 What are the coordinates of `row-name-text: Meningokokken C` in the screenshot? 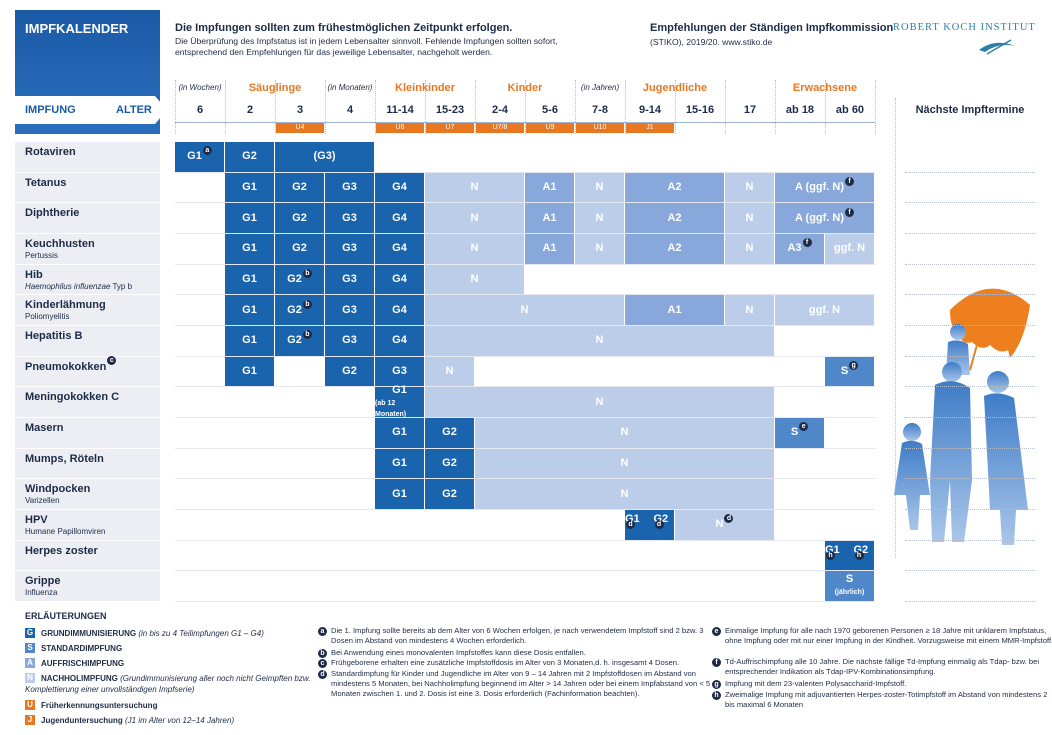 It's located at (72, 397).